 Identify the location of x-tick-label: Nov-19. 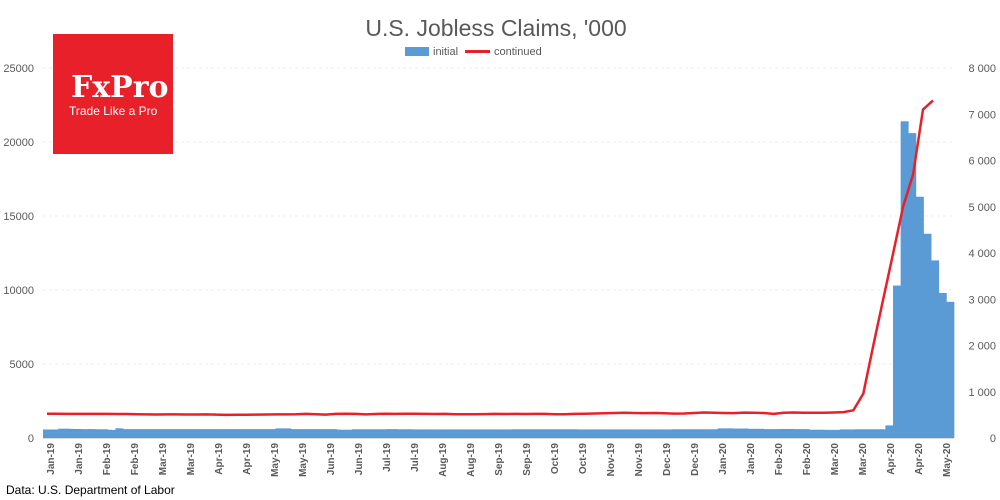
(611, 460).